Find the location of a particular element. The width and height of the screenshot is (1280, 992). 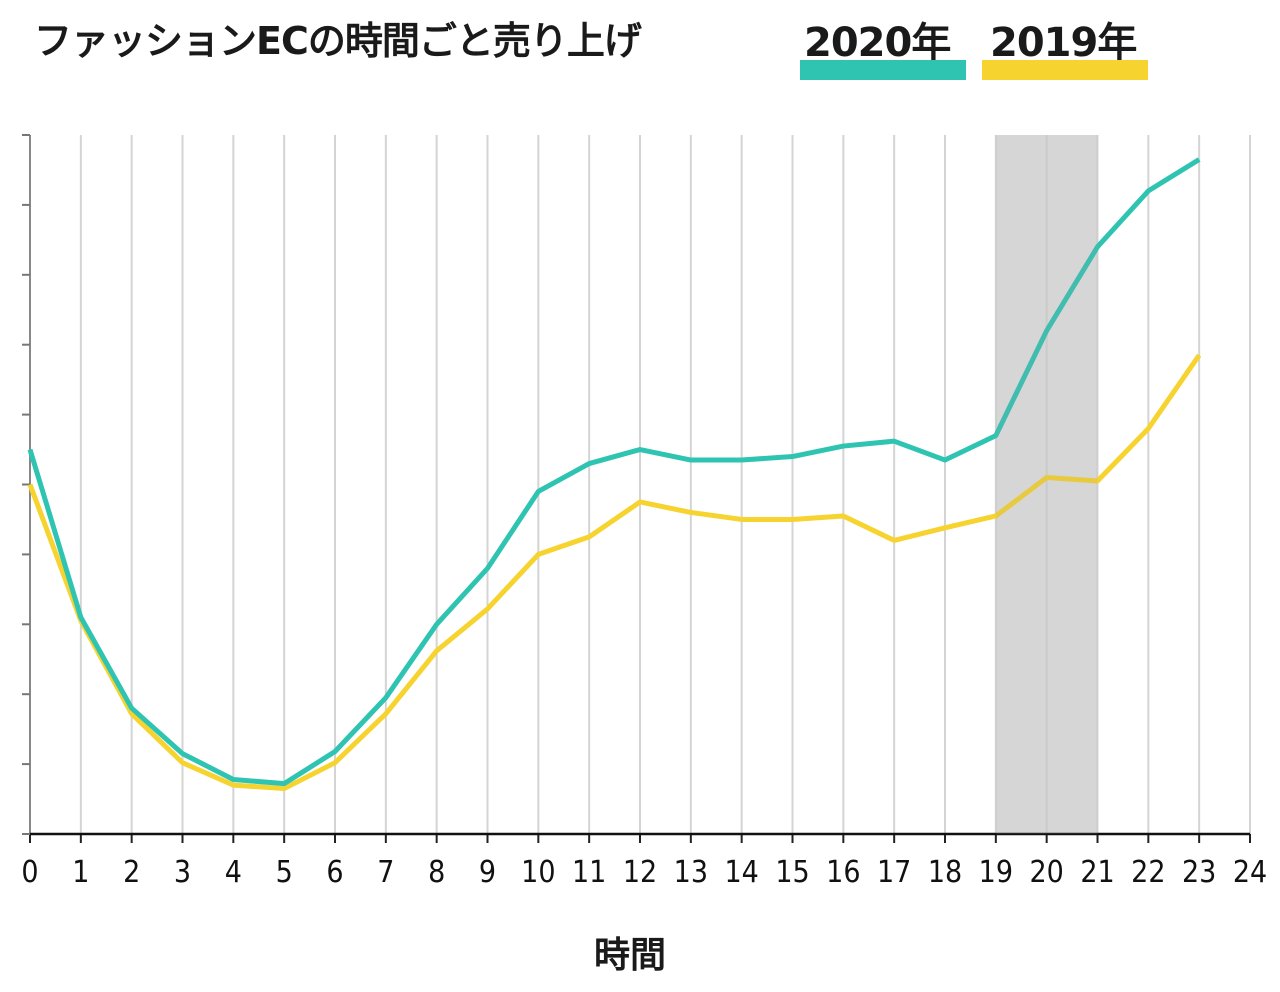

chart-title: ファッションECの時間ごと売り上げ is located at coordinates (338, 41).